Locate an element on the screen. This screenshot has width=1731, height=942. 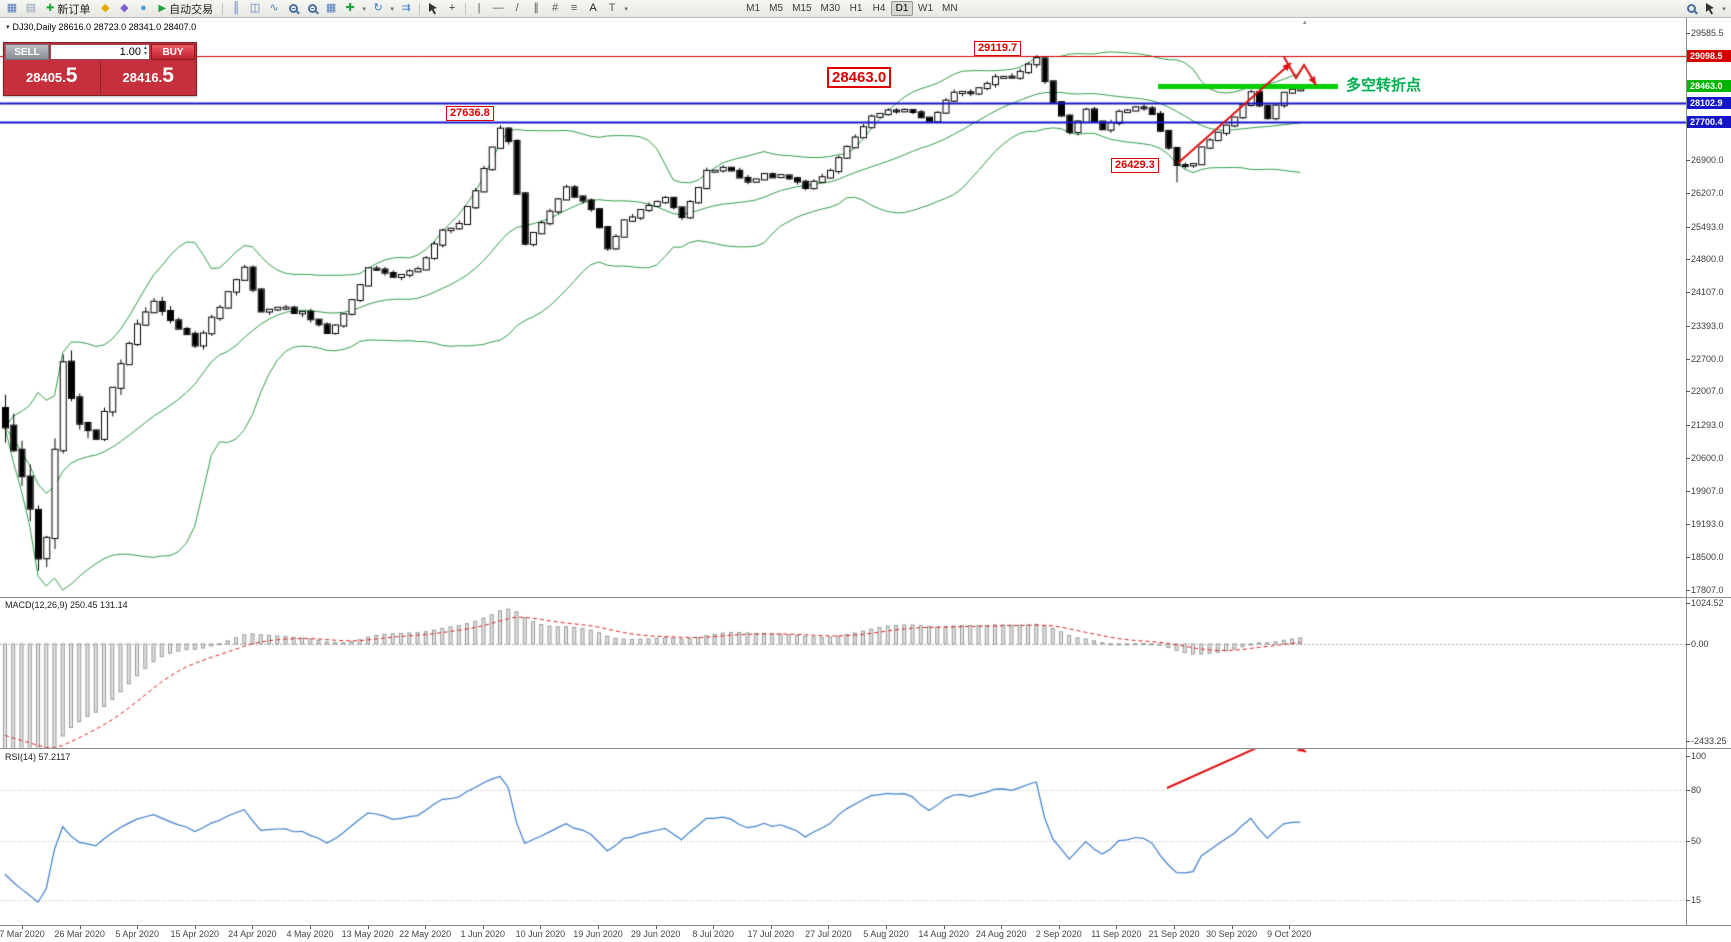
arrows-dropdown-icon: ▾ is located at coordinates (626, 9).